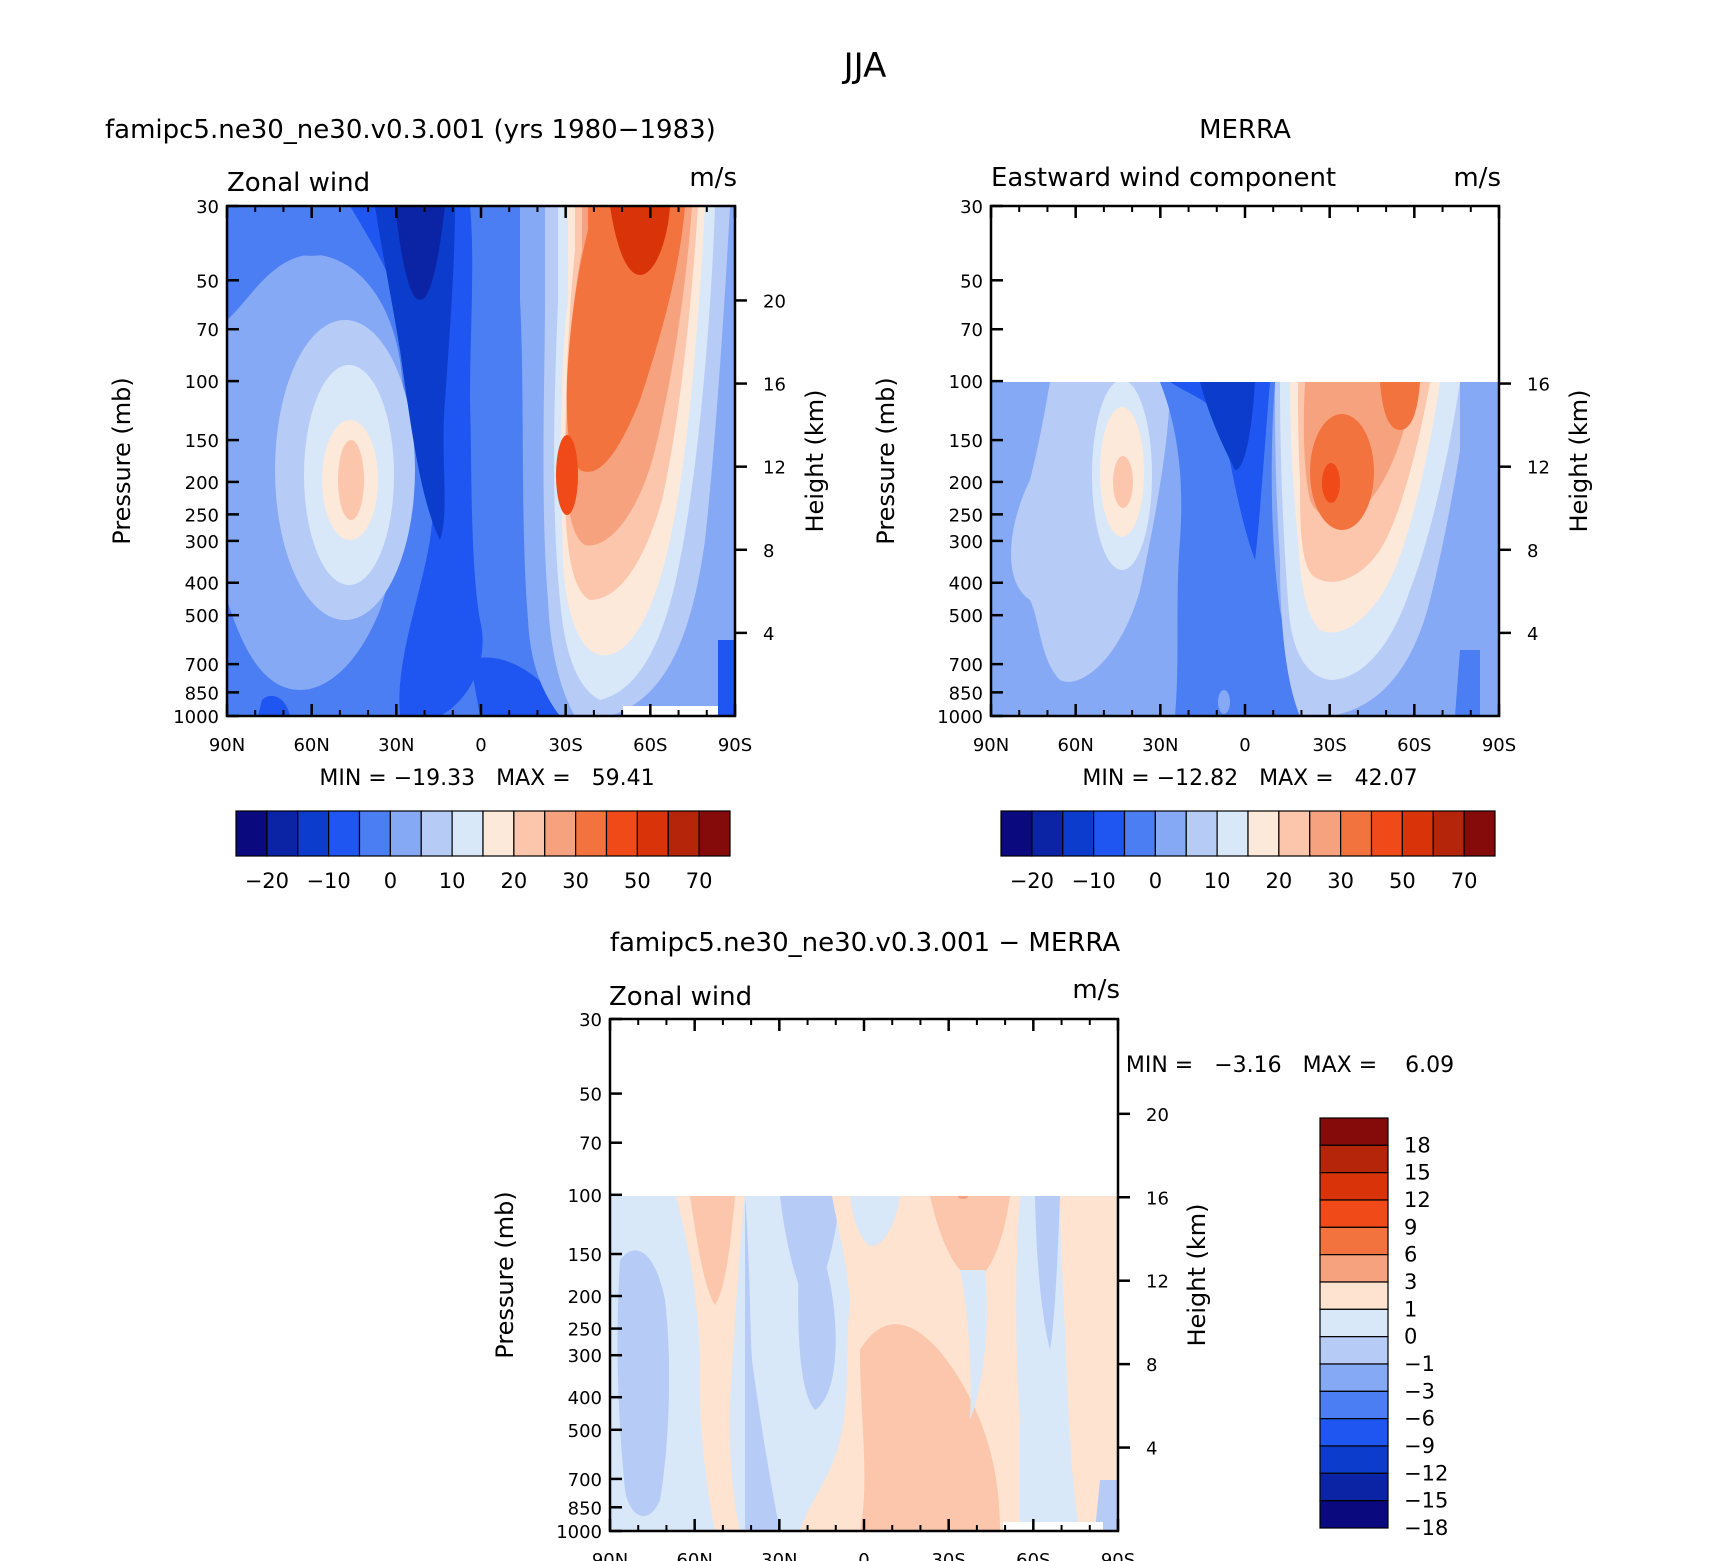 The height and width of the screenshot is (1561, 1710). What do you see at coordinates (960, 717) in the screenshot?
I see `y-tick-label: 1000` at bounding box center [960, 717].